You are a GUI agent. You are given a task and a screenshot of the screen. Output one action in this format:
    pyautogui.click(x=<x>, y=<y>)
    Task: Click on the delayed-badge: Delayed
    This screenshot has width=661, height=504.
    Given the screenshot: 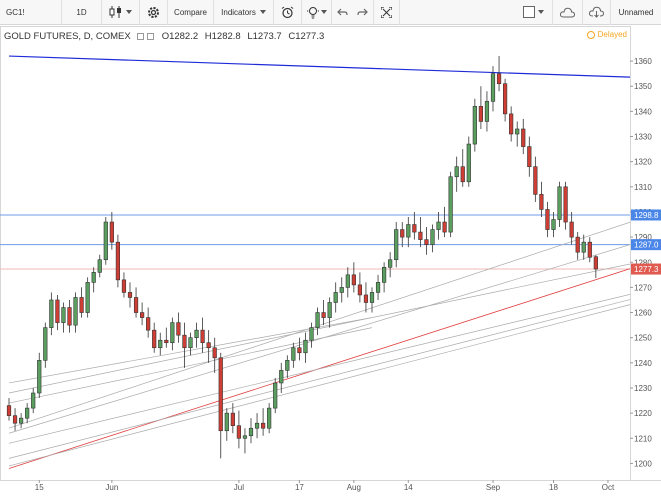 What is the action you would take?
    pyautogui.click(x=606, y=34)
    